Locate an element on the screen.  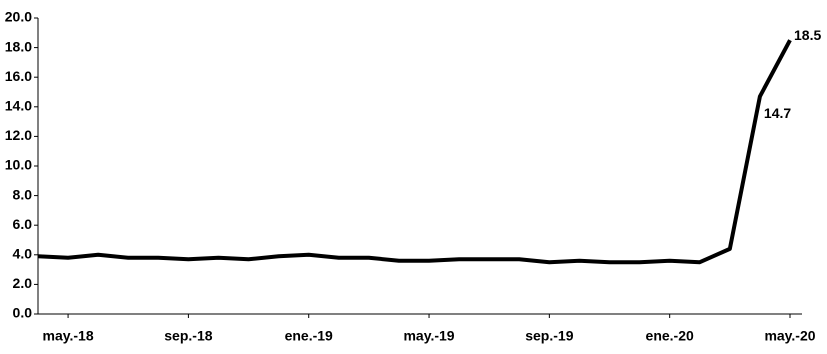
y-tick-label: 16.0 is located at coordinates (18, 76).